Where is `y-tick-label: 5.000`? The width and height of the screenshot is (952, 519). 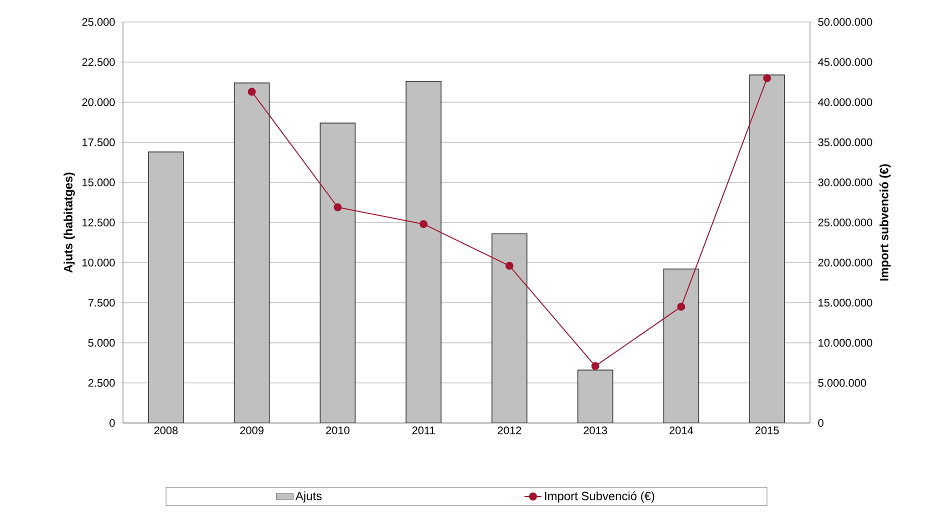 y-tick-label: 5.000 is located at coordinates (101, 342).